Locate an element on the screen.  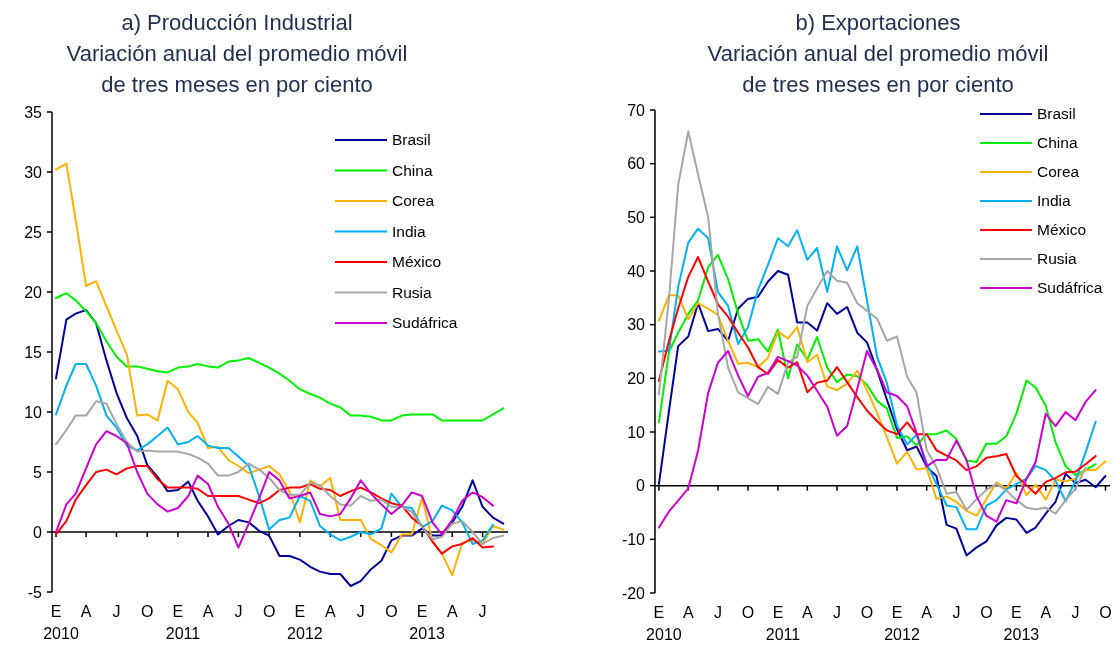
y-tick-label: 35 is located at coordinates (33, 112).